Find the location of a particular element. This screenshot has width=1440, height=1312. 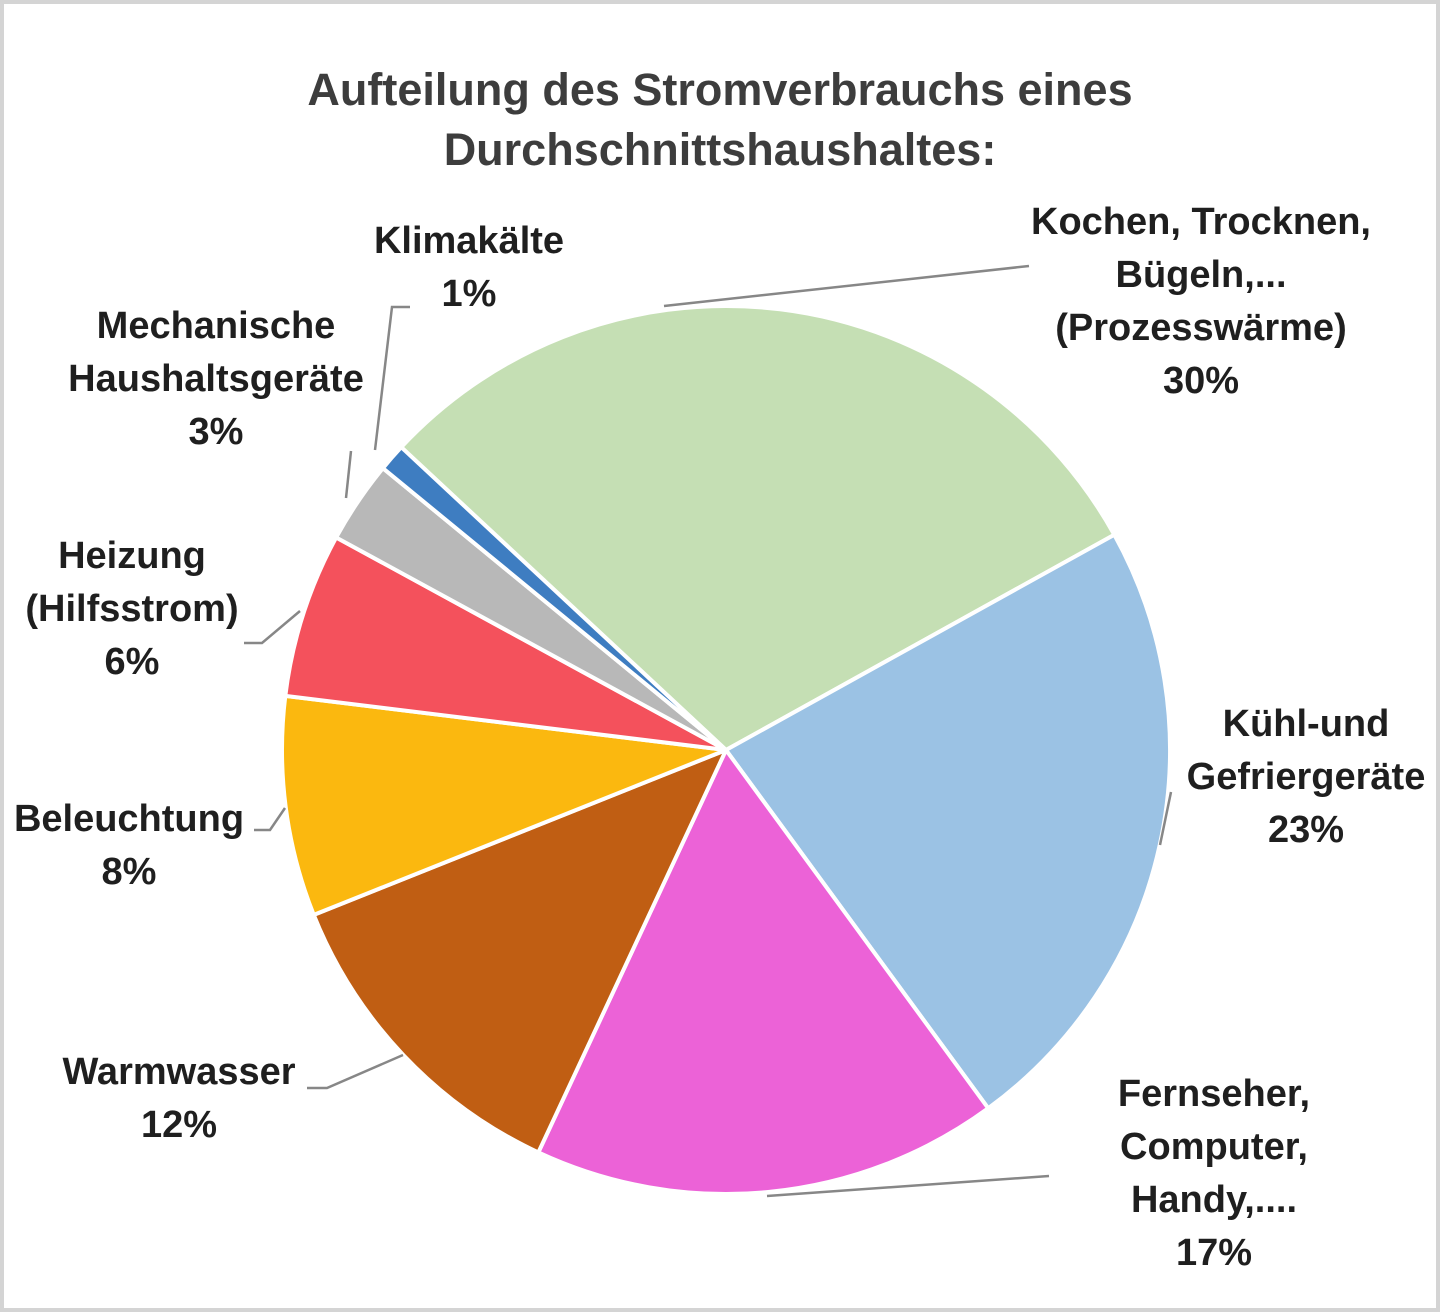

pie-slice-beleuchtung is located at coordinates (504, 805).